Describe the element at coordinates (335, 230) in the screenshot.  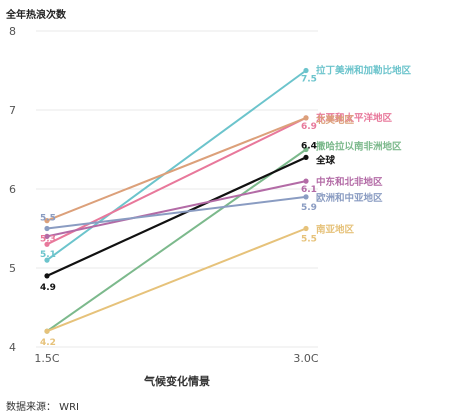
I see `series-name-7: 南亚地区` at that location.